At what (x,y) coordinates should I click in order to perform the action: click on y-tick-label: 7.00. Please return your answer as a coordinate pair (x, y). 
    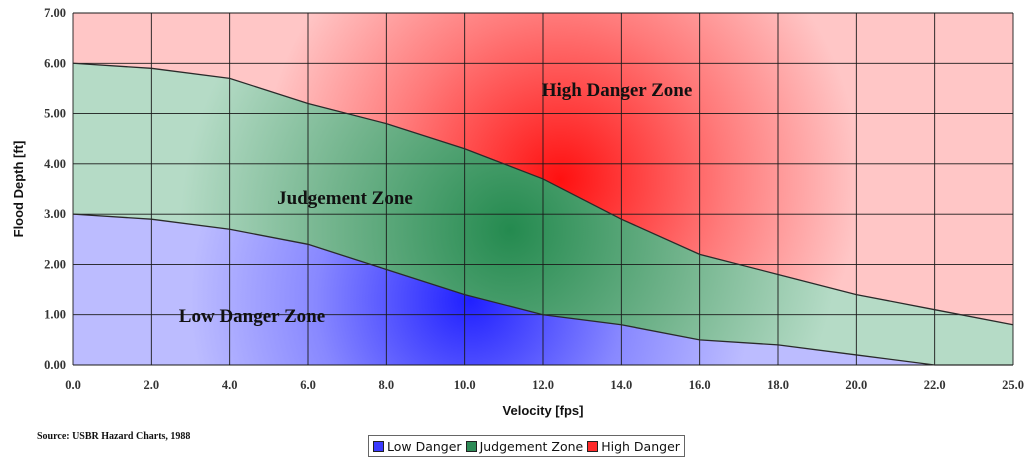
    Looking at the image, I should click on (55, 13).